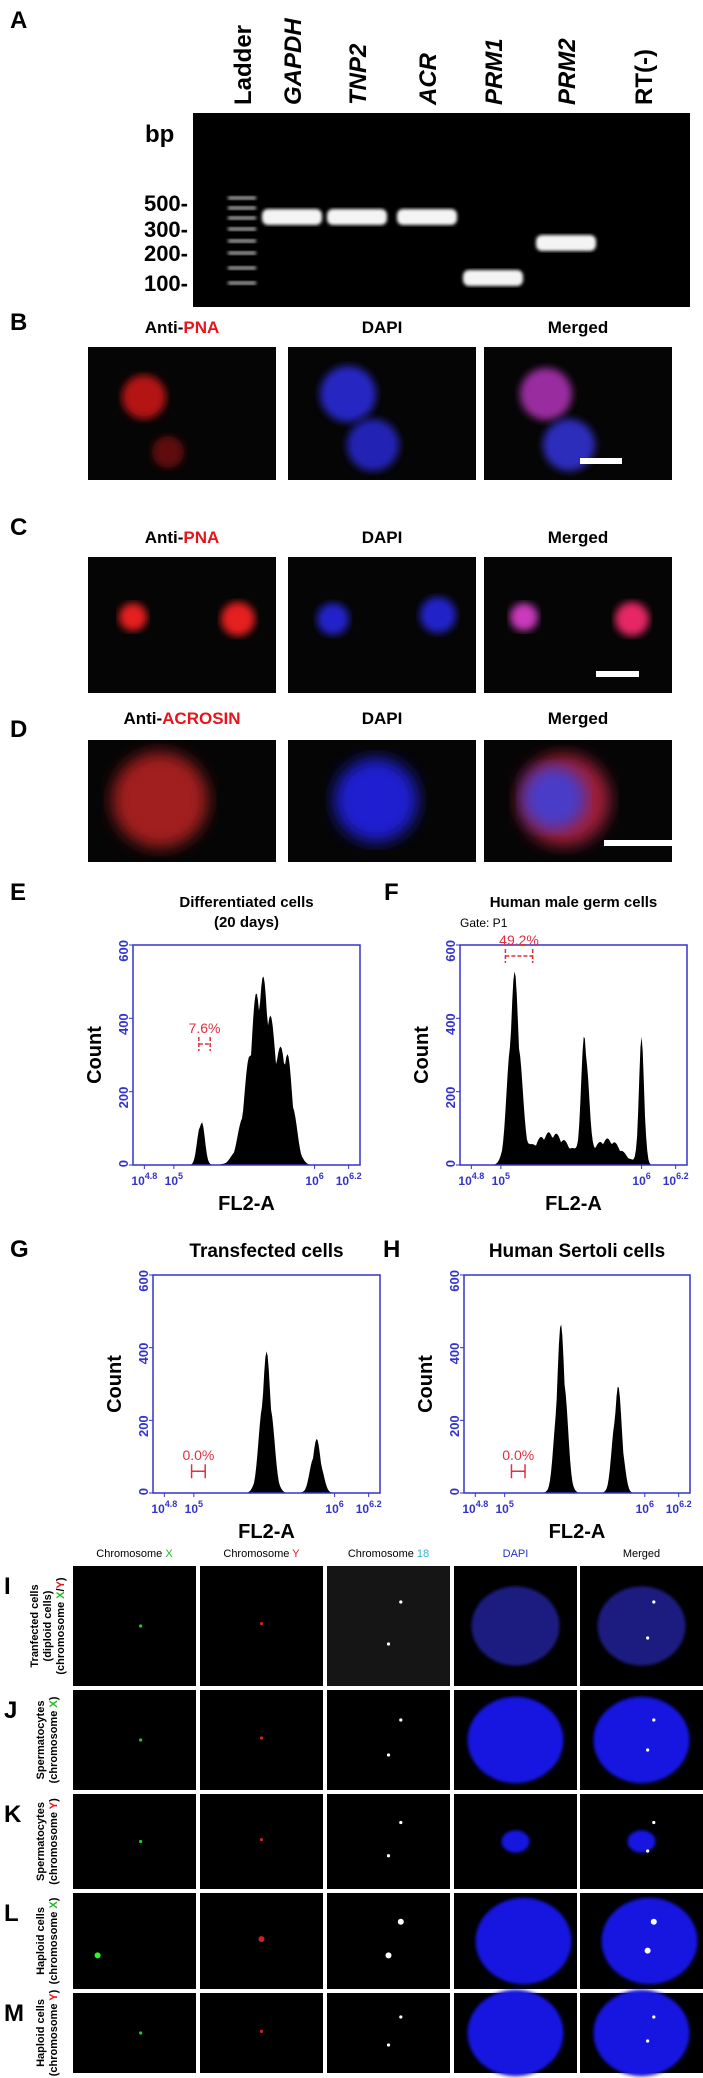 The height and width of the screenshot is (2078, 703). Describe the element at coordinates (123, 951) in the screenshot. I see `y-tick-label: 600` at that location.